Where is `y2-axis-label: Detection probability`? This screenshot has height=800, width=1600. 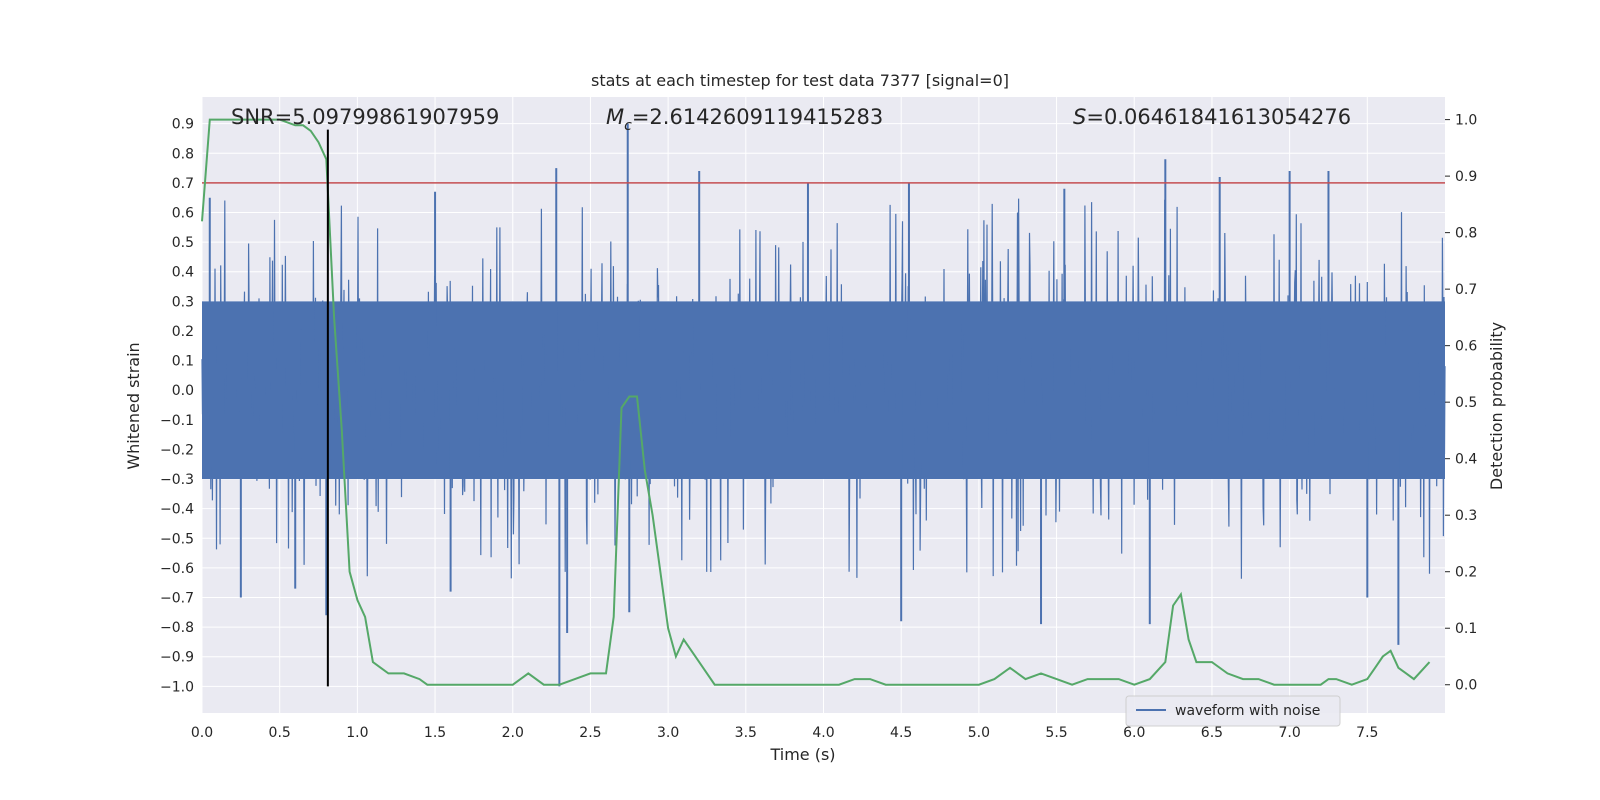 y2-axis-label: Detection probability is located at coordinates (1496, 406).